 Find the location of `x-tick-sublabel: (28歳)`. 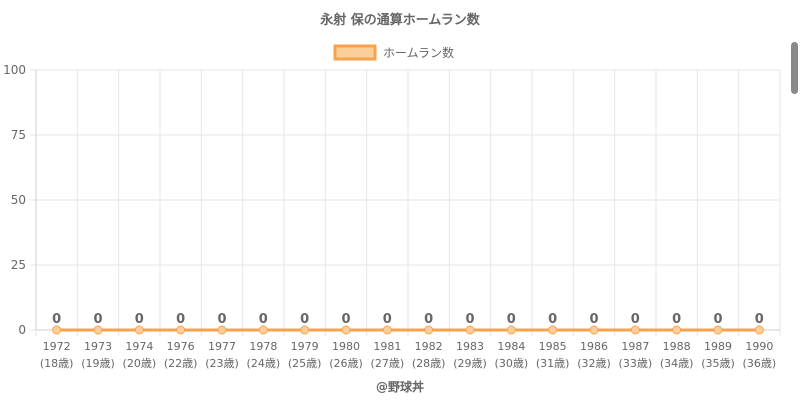

x-tick-sublabel: (28歳) is located at coordinates (429, 363).